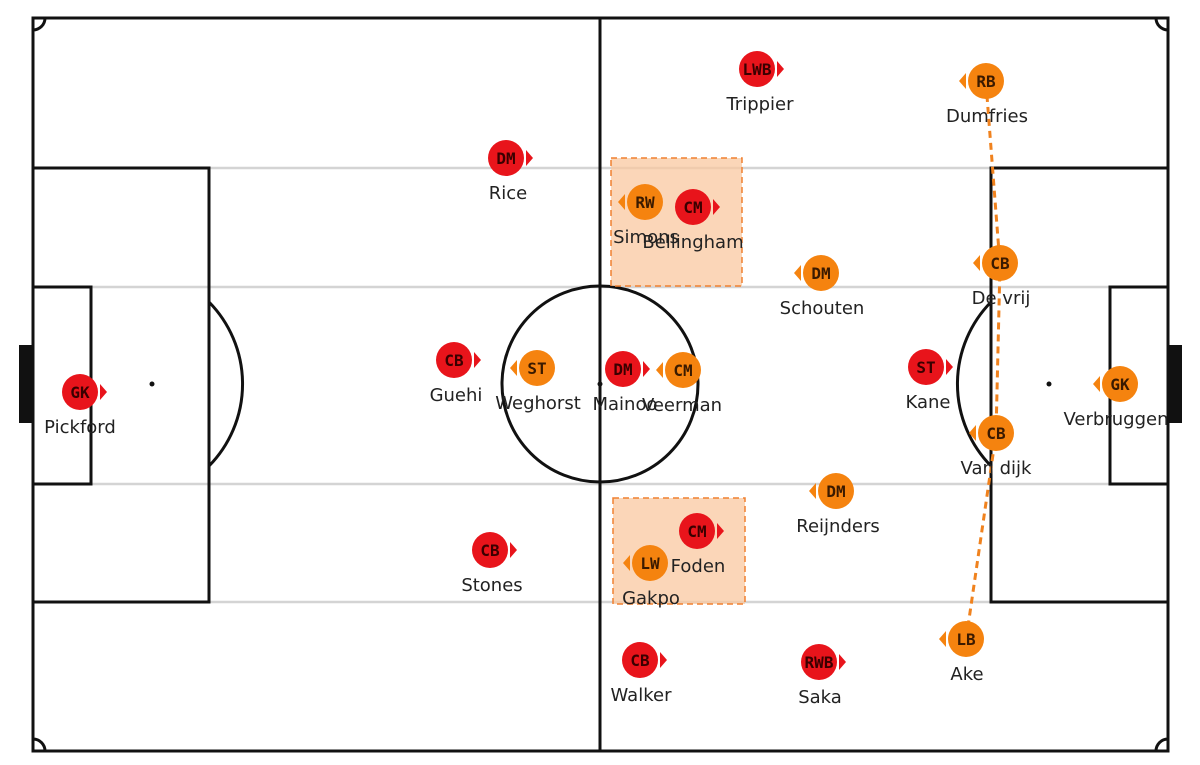  Describe the element at coordinates (625, 404) in the screenshot. I see `player-name-label: Mainoo` at that location.